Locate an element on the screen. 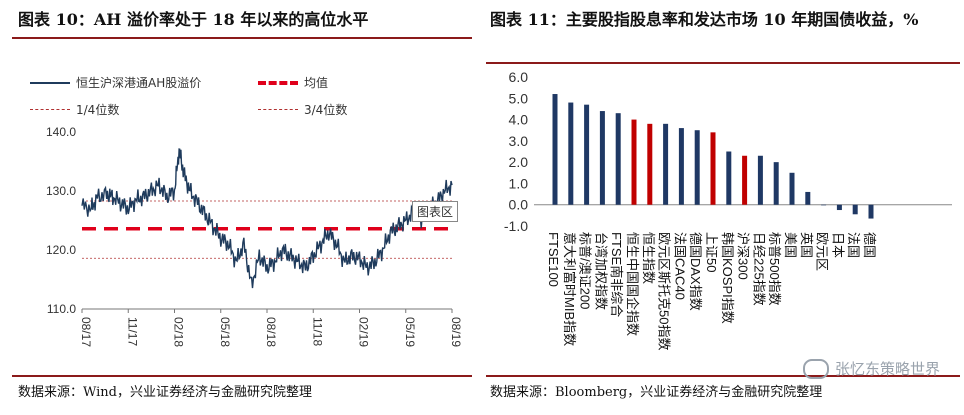  y-tick-label: 130.0 is located at coordinates (61, 191).